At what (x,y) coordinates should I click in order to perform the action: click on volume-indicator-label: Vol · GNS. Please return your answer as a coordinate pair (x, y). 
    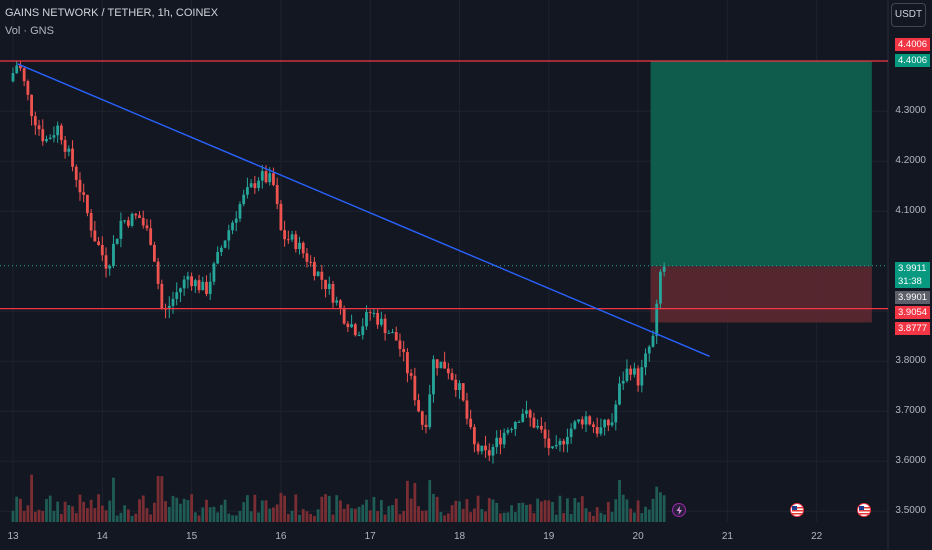
    Looking at the image, I should click on (29, 31).